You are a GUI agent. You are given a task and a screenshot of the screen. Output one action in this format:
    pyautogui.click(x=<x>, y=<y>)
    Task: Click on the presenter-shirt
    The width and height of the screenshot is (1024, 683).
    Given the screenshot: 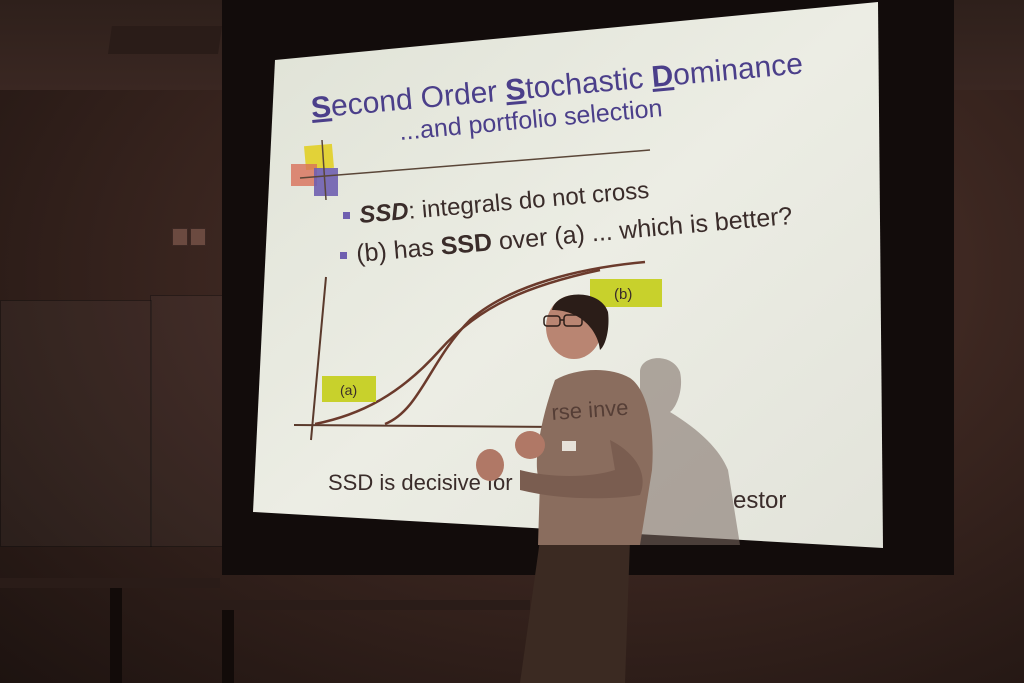 What is the action you would take?
    pyautogui.click(x=594, y=457)
    